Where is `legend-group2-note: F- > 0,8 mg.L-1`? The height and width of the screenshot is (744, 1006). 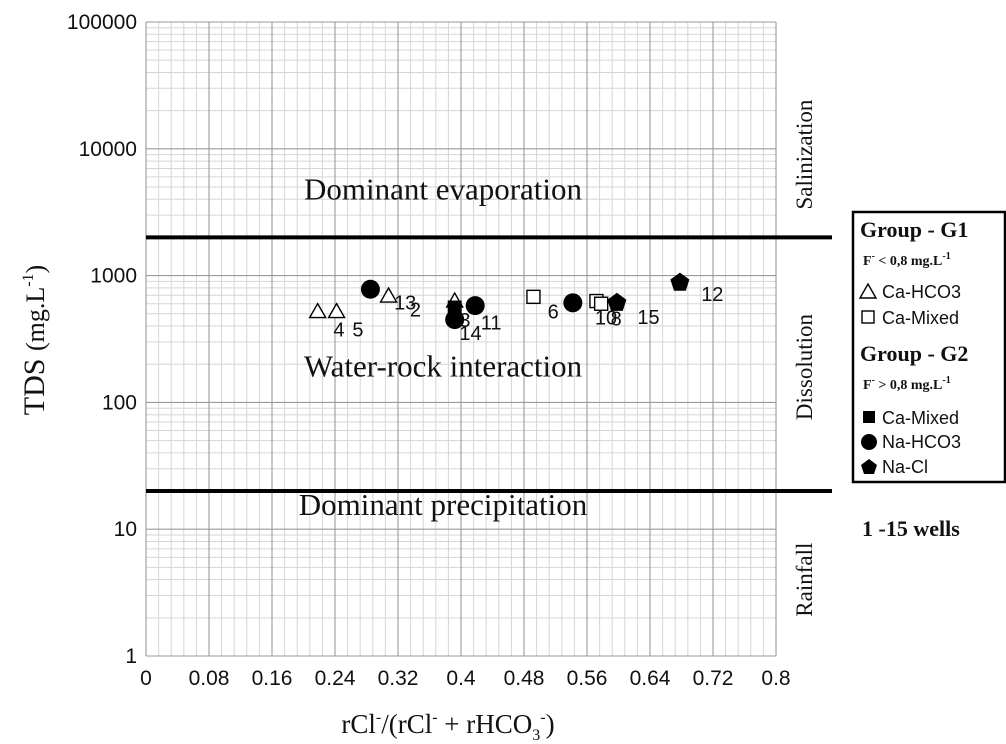
legend-group2-note: F- > 0,8 mg.L-1 is located at coordinates (907, 384).